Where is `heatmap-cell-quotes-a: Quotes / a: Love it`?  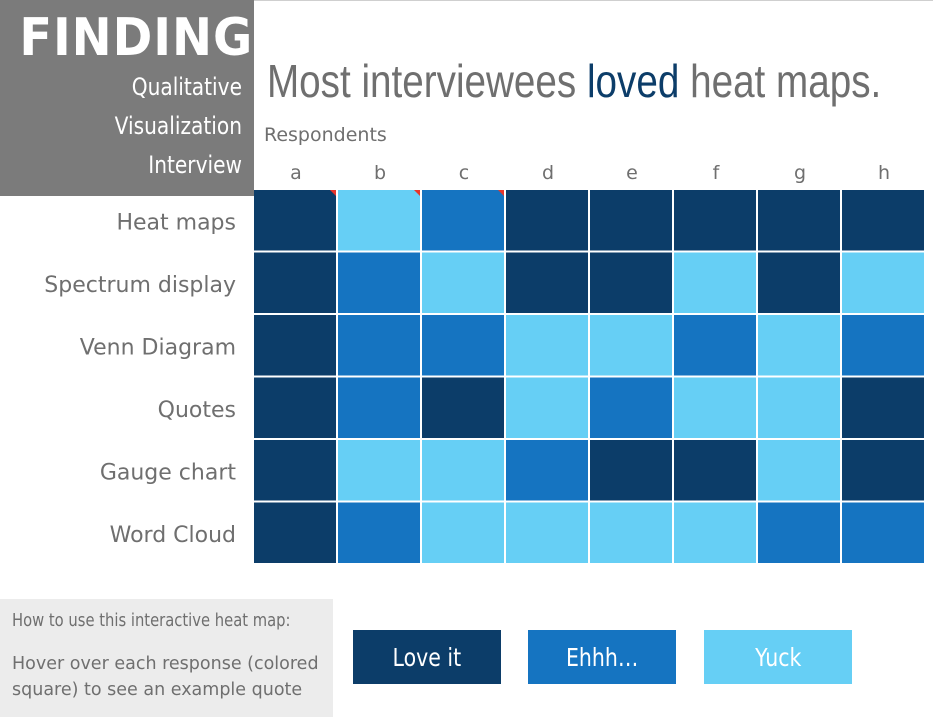 heatmap-cell-quotes-a: Quotes / a: Love it is located at coordinates (295, 408).